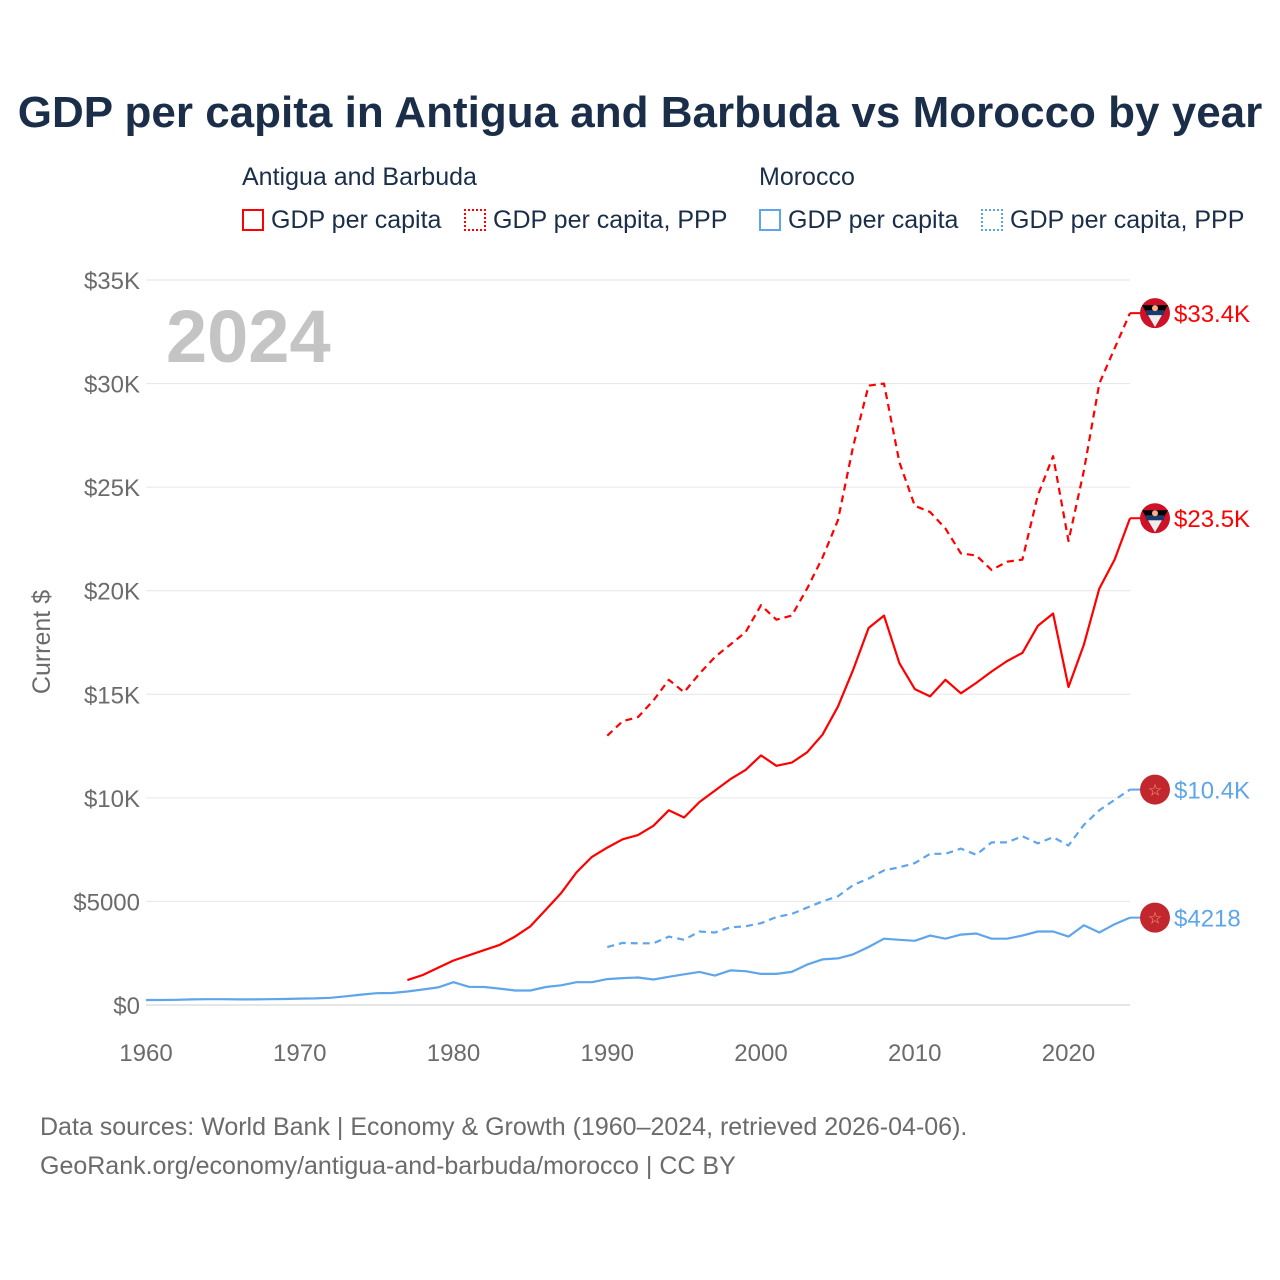  Describe the element at coordinates (1212, 314) in the screenshot. I see `end-value-label: $33.4K` at that location.